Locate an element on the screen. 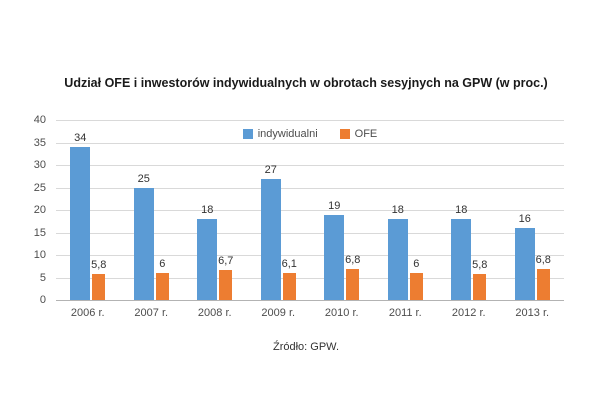 Image resolution: width=612 pixels, height=412 pixels. bar-indywidualni: 25 is located at coordinates (143, 236).